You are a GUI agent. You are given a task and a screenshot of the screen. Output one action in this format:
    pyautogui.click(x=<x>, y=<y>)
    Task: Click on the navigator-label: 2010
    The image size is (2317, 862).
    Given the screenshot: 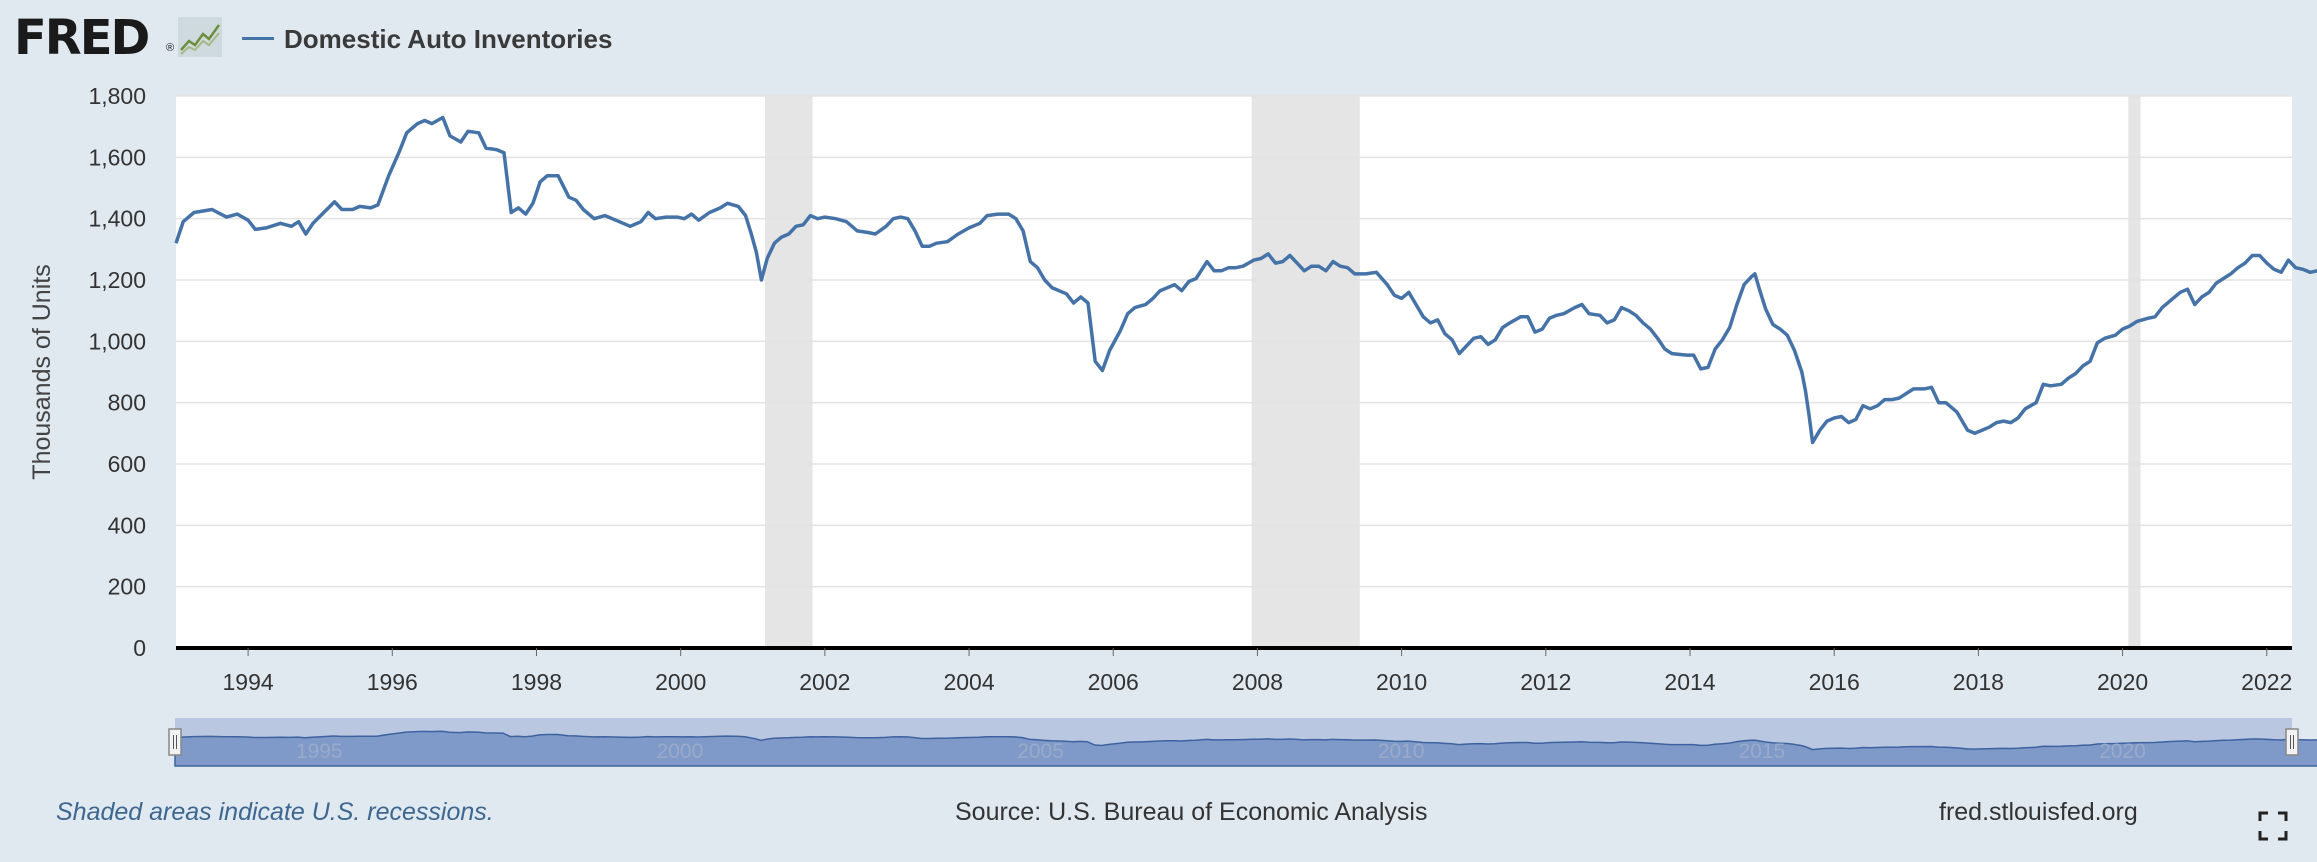 What is the action you would take?
    pyautogui.click(x=1401, y=751)
    